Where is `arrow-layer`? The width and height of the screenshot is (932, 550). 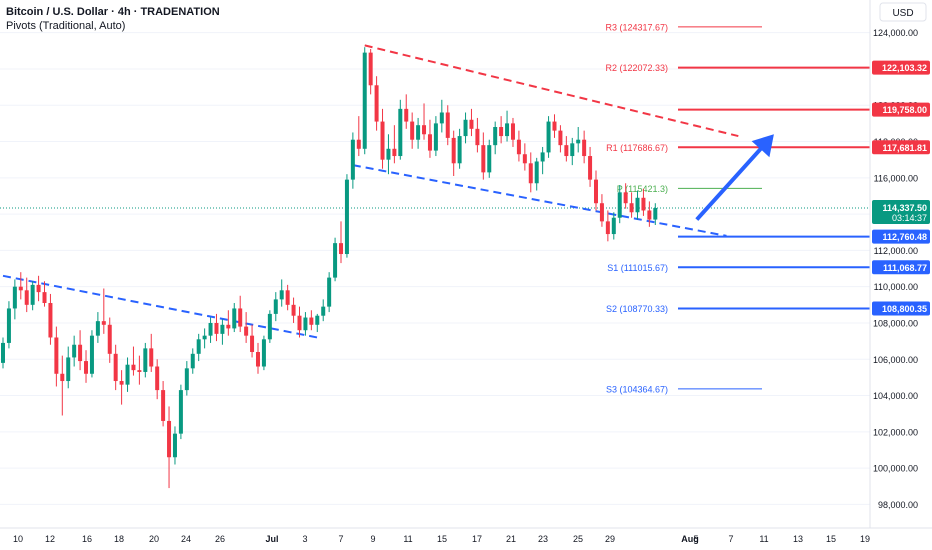
arrow-layer is located at coordinates (734, 177).